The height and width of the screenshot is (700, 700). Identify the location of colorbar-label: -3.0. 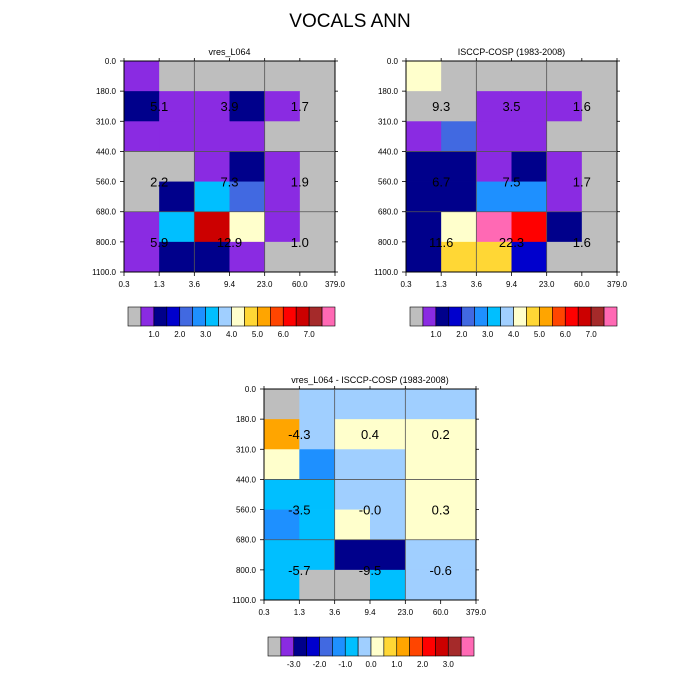
(294, 664).